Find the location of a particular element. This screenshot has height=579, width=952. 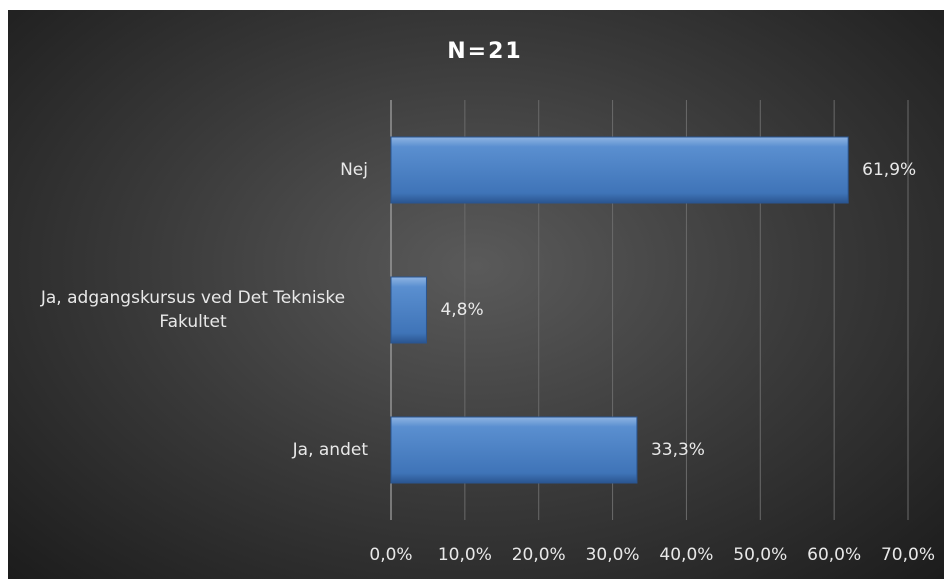

y-tick-label: Ja, andet is located at coordinates (193, 450).